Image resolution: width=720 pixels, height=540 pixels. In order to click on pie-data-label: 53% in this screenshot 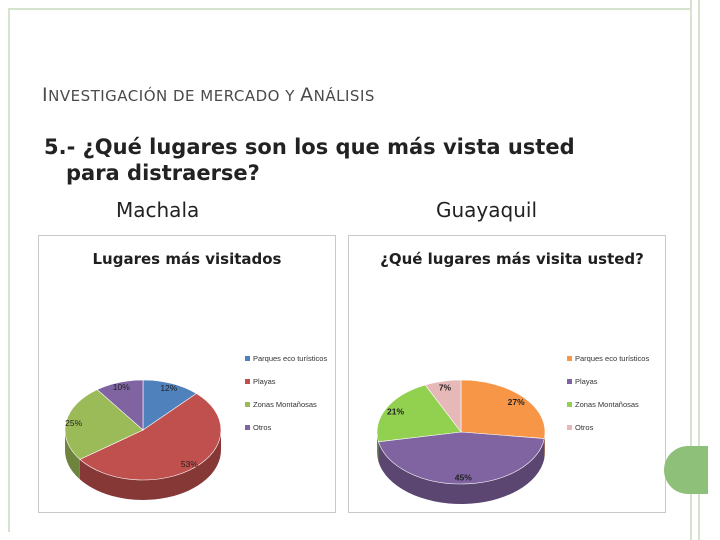, I will do `click(189, 464)`.